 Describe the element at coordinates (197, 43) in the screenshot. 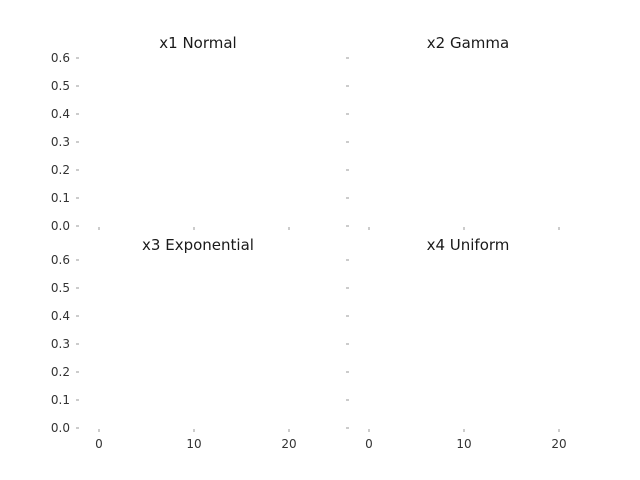

I see `panel-title-x1-normal: x1 Normal` at that location.